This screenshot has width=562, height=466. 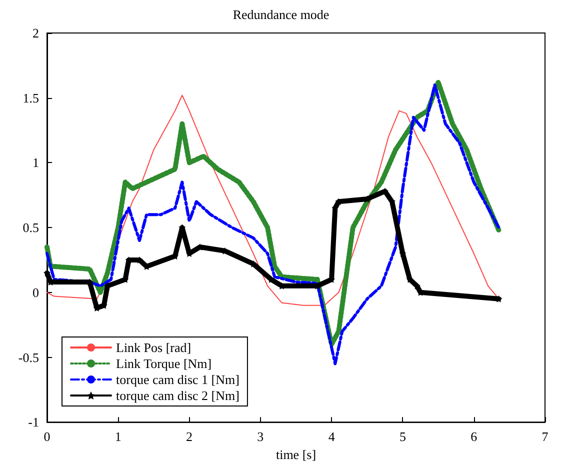 I want to click on x-tick-label: 5, so click(x=402, y=436).